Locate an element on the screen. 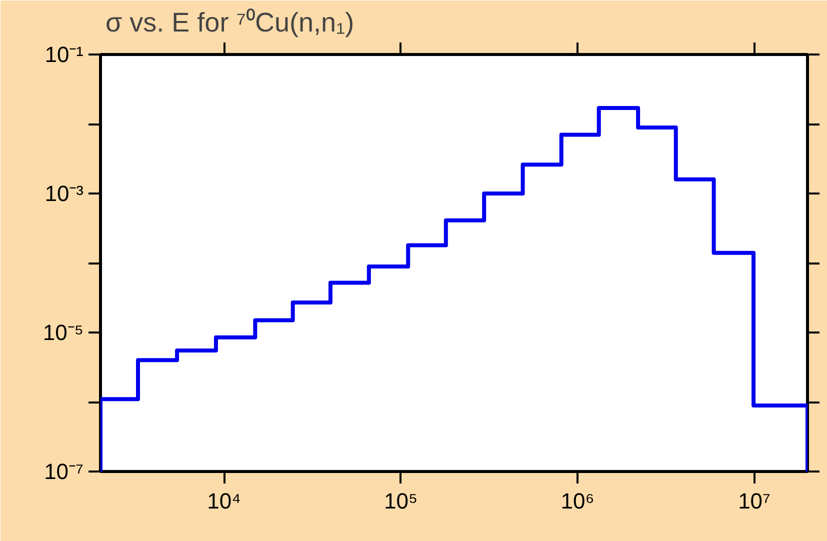  y-tick-label: 10⁻³ is located at coordinates (64, 193).